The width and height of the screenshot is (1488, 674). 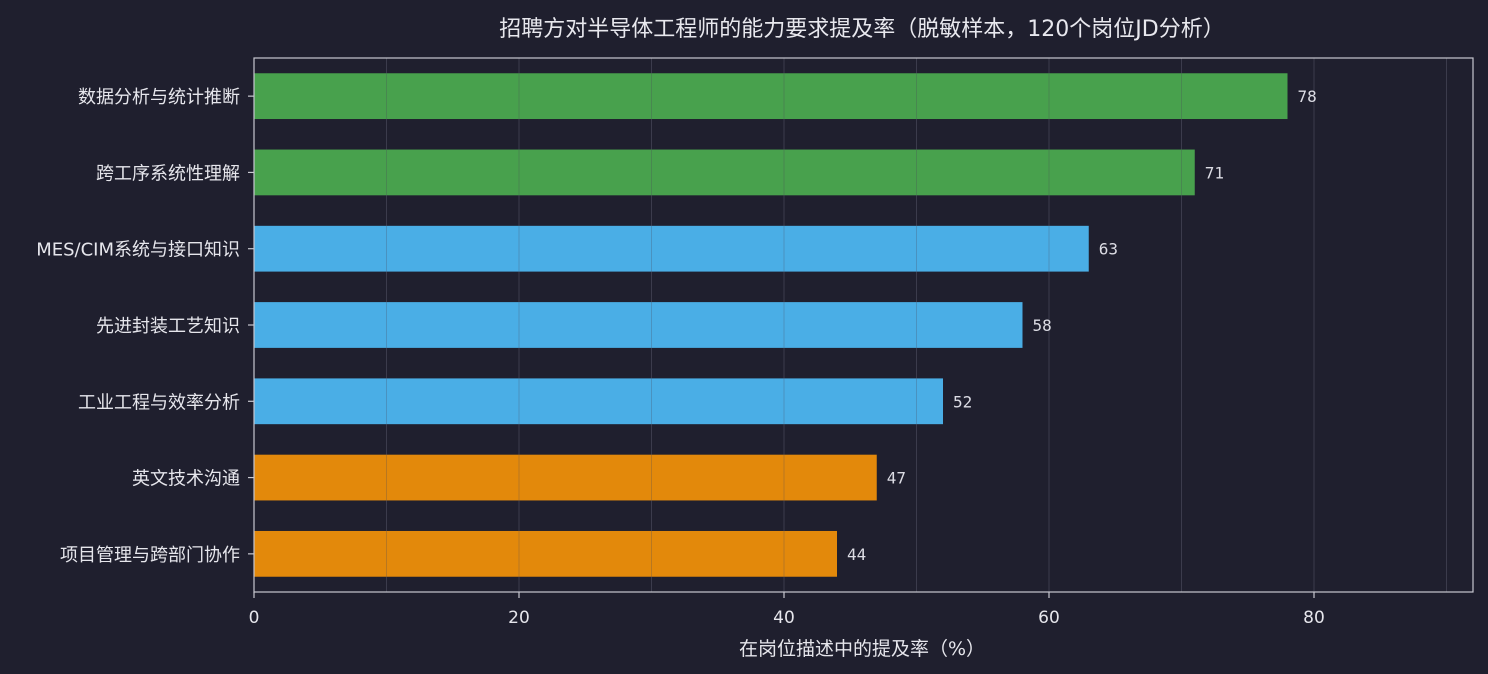 I want to click on bar-value-label: 63, so click(x=1108, y=249).